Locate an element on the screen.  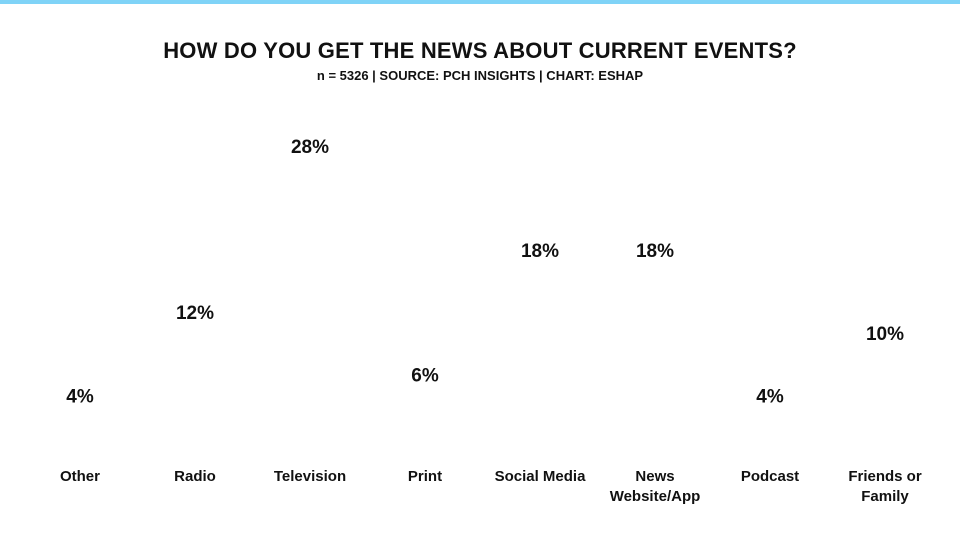
column-friends-or-family: 10% Friends or Family is located at coordinates (885, 414).